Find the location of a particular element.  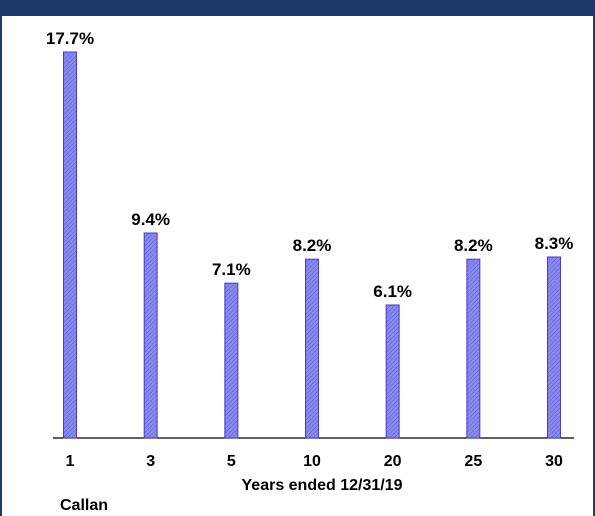

x-tick-label-1: 1 is located at coordinates (70, 461).